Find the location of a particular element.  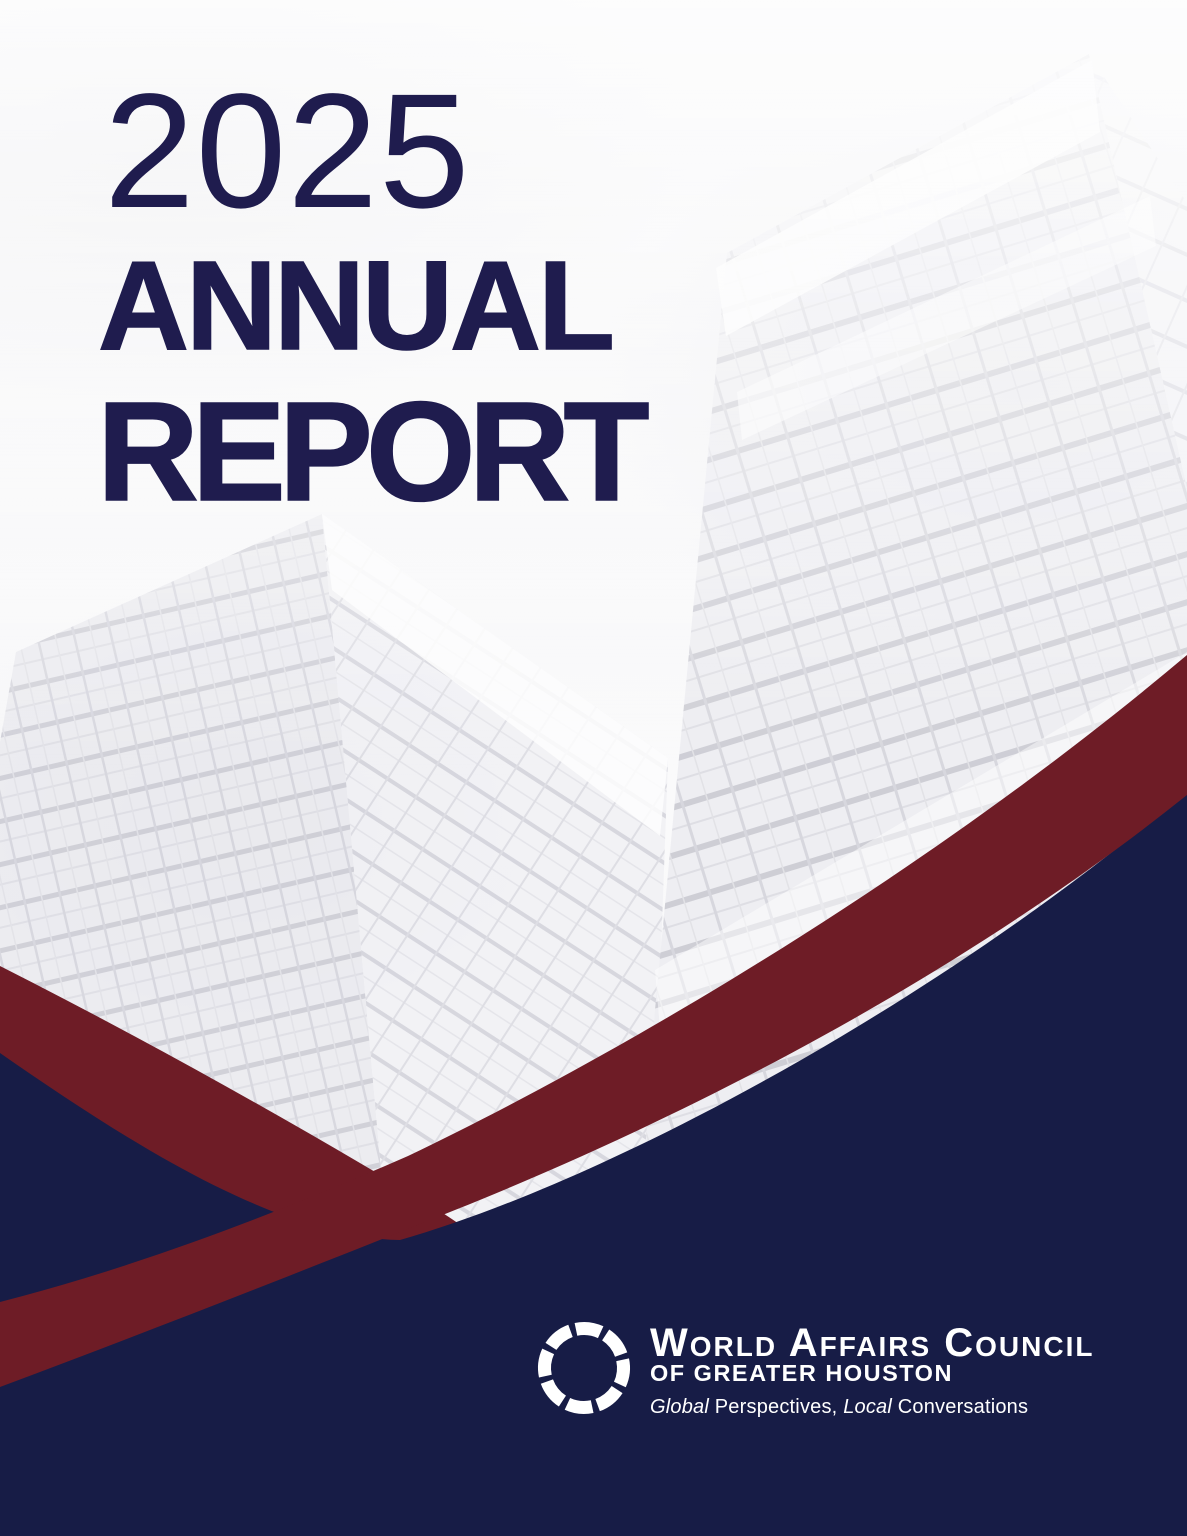

tagline-part: Global is located at coordinates (680, 1407).